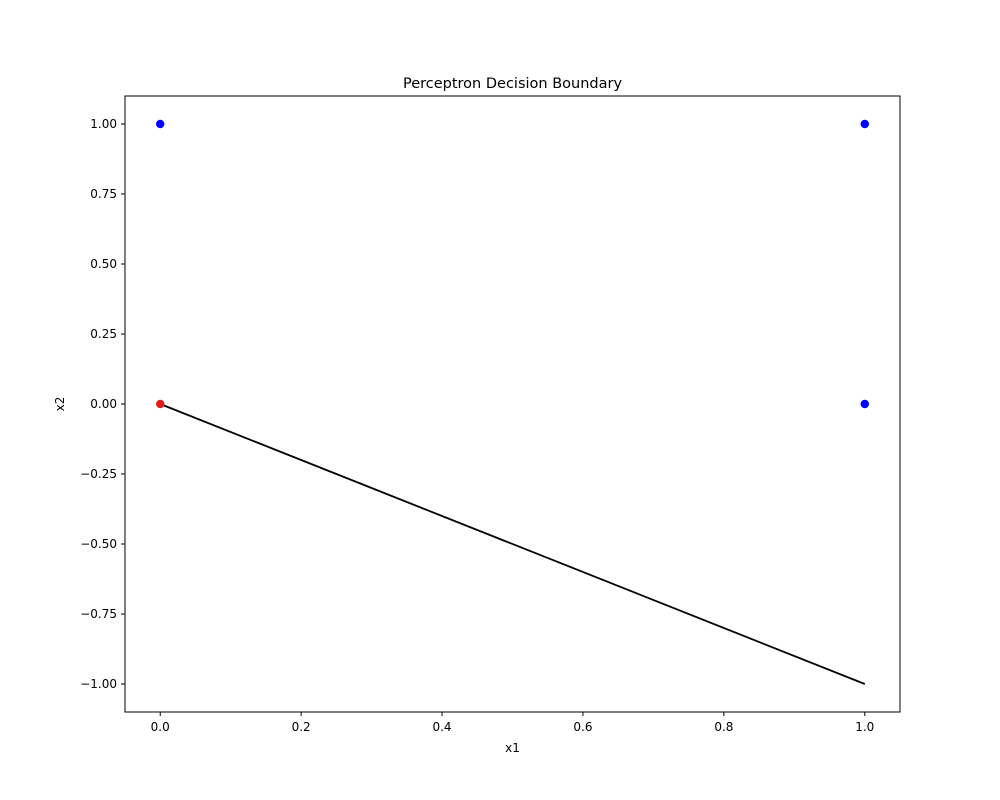 This screenshot has width=1000, height=800. I want to click on y-tick-label: −1.00, so click(98, 684).